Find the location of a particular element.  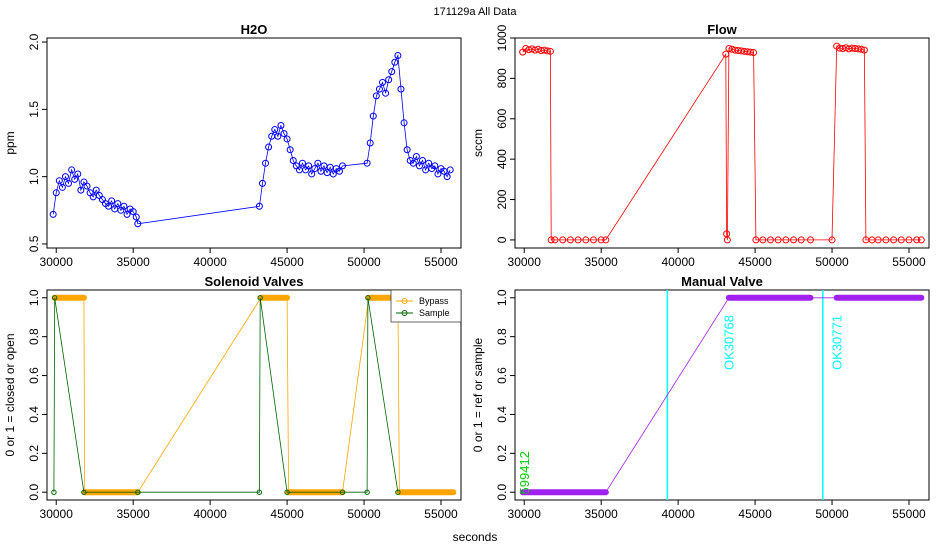

y-tick-label: 0.8 is located at coordinates (502, 336).